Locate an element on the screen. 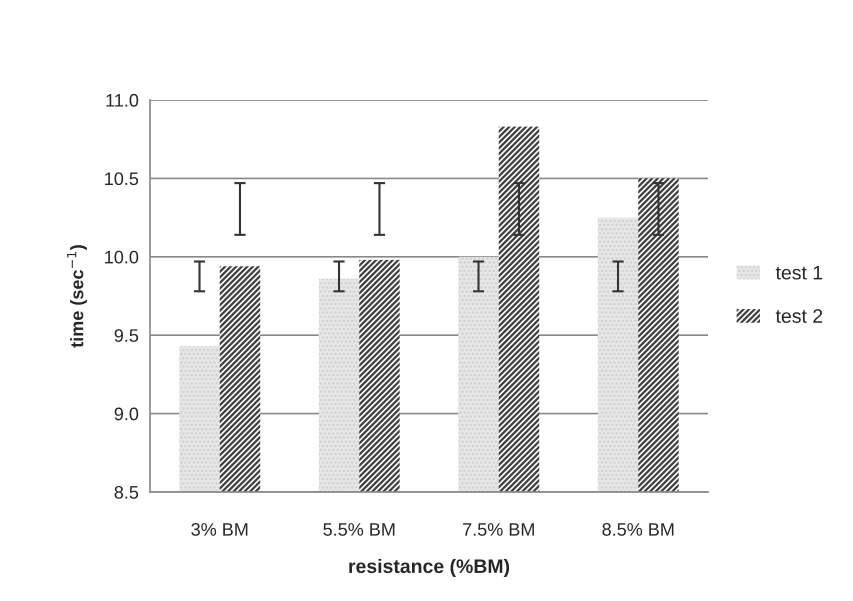 The width and height of the screenshot is (853, 601). x-tick-label: 8.5% BM is located at coordinates (638, 529).